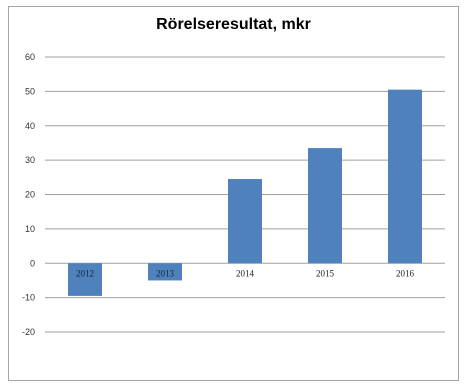 The width and height of the screenshot is (467, 385). I want to click on y-tick-label: -20, so click(28, 332).